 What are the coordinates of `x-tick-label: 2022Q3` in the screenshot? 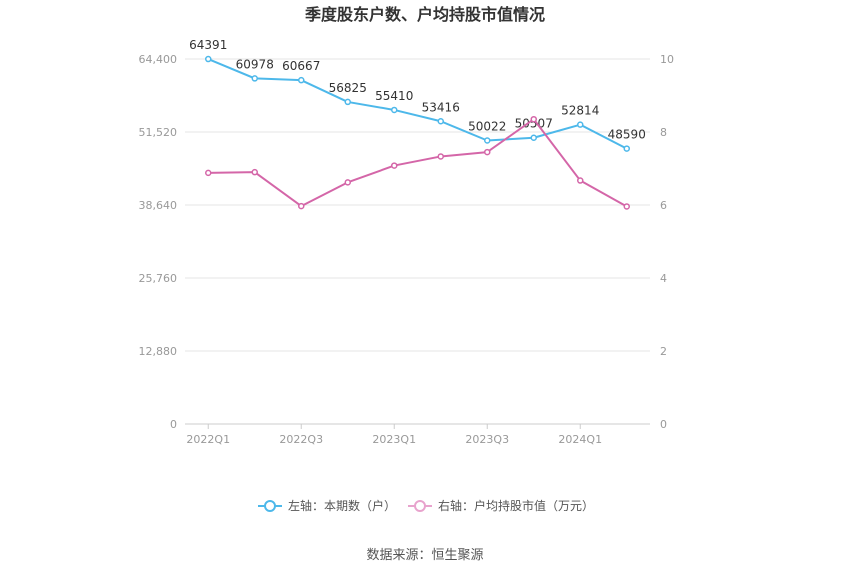 It's located at (301, 439).